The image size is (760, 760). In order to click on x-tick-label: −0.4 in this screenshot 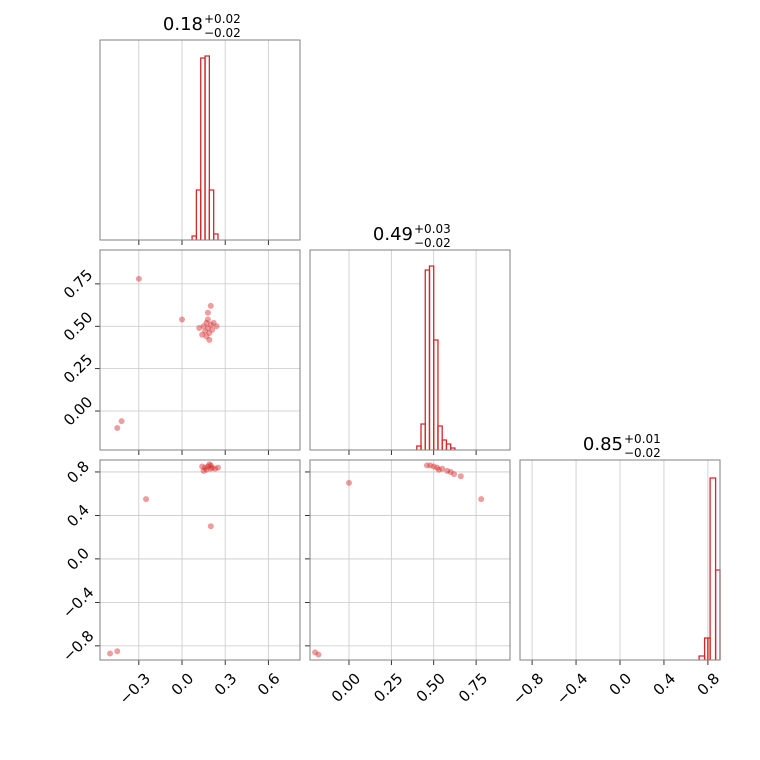, I will do `click(572, 689)`.